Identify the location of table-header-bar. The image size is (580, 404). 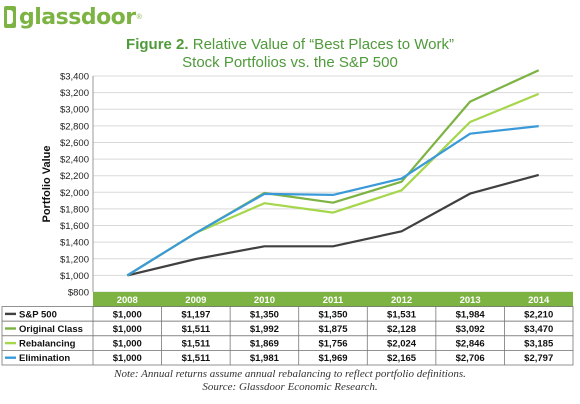
(333, 299).